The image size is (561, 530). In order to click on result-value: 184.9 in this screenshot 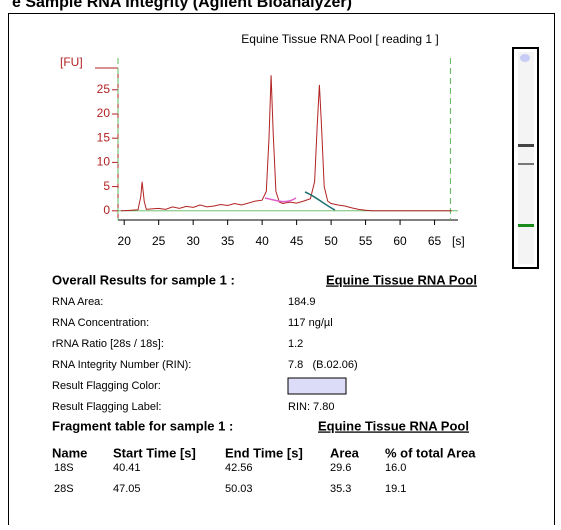, I will do `click(302, 302)`.